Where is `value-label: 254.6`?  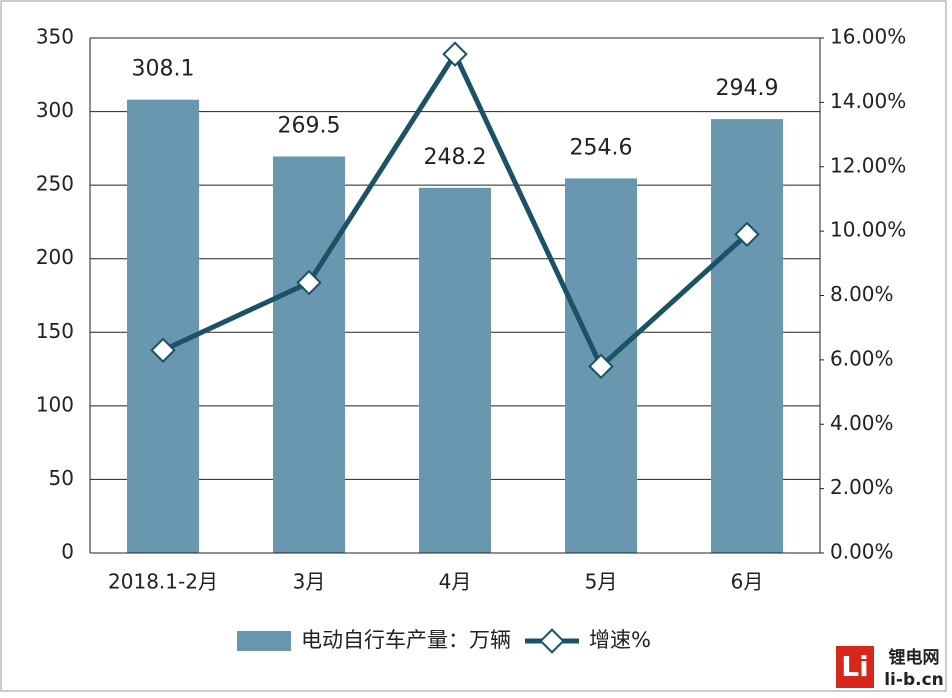
value-label: 254.6 is located at coordinates (601, 147).